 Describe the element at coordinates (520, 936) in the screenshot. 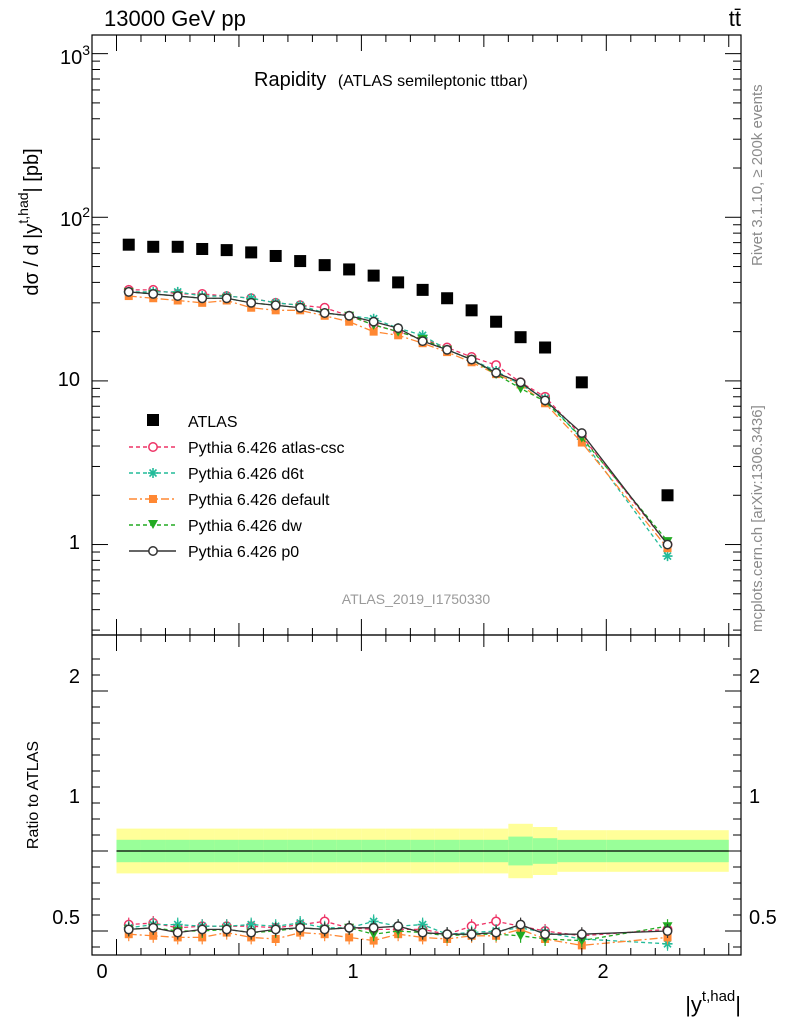

I see `ratio-point-pythia-6-426-dw` at that location.